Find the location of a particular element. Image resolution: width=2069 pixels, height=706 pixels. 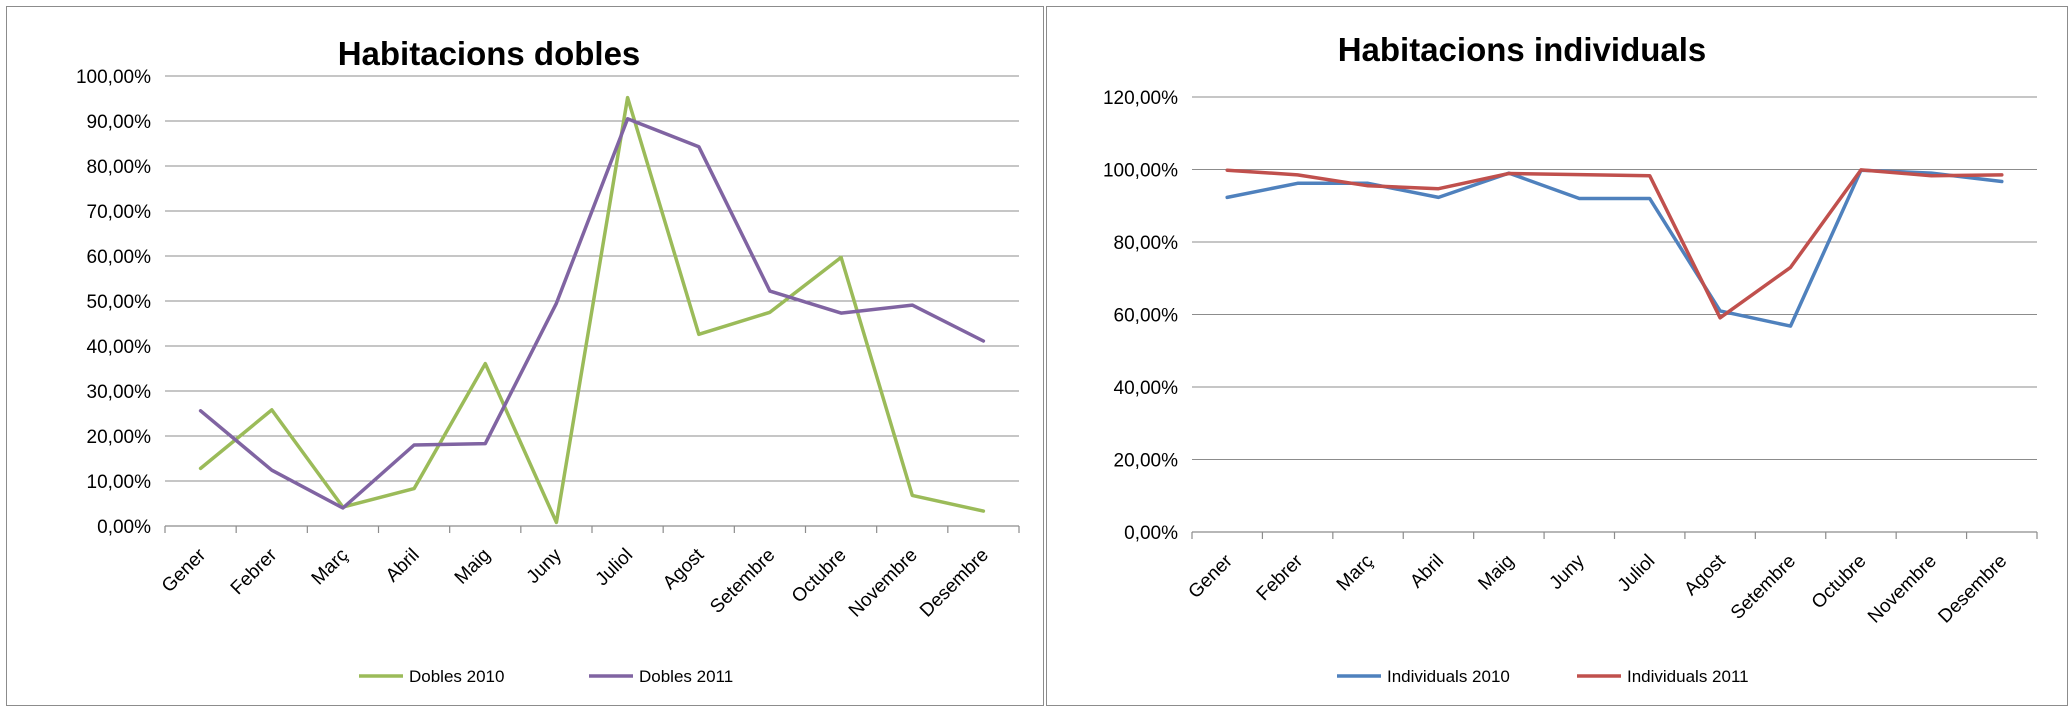

legend-label: Dobles 2011 is located at coordinates (686, 676).